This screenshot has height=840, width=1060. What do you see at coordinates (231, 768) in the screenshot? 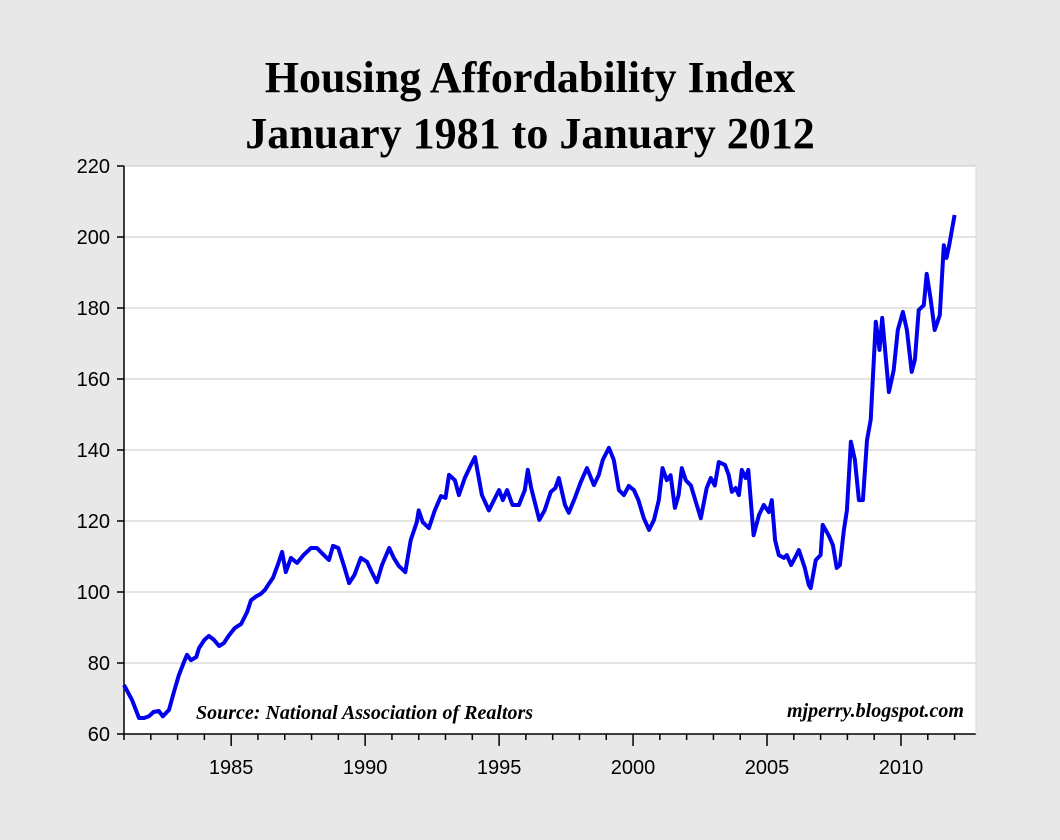
I see `x-tick-label: 1985` at bounding box center [231, 768].